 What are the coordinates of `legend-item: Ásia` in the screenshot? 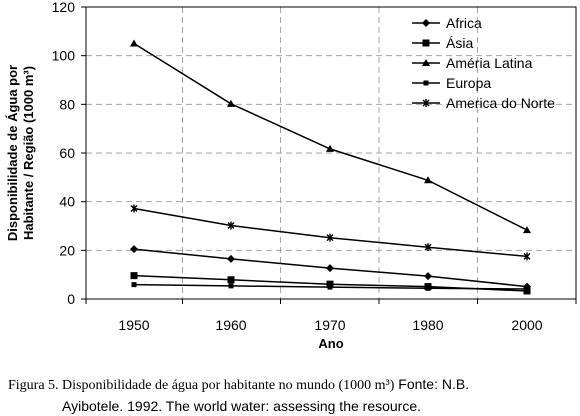 It's located at (442, 43).